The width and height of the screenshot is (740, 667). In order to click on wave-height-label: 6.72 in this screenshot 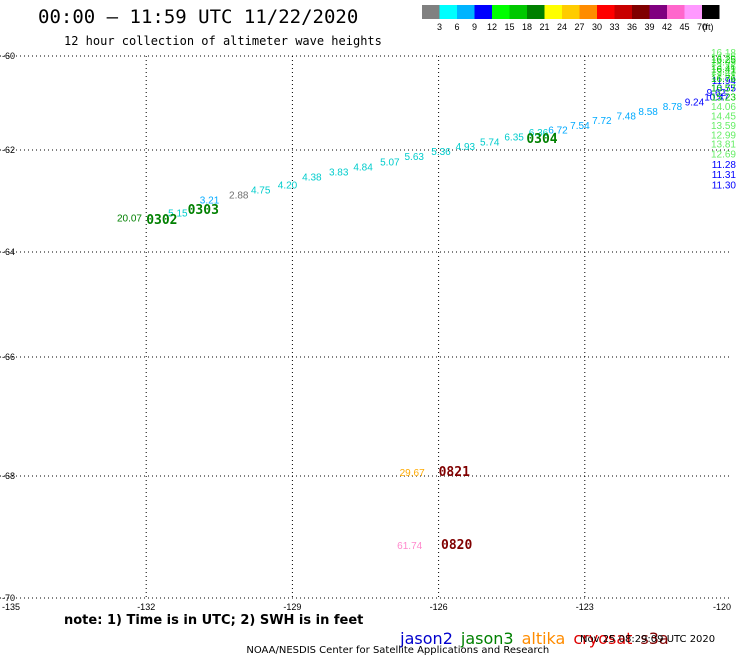, I will do `click(558, 131)`.